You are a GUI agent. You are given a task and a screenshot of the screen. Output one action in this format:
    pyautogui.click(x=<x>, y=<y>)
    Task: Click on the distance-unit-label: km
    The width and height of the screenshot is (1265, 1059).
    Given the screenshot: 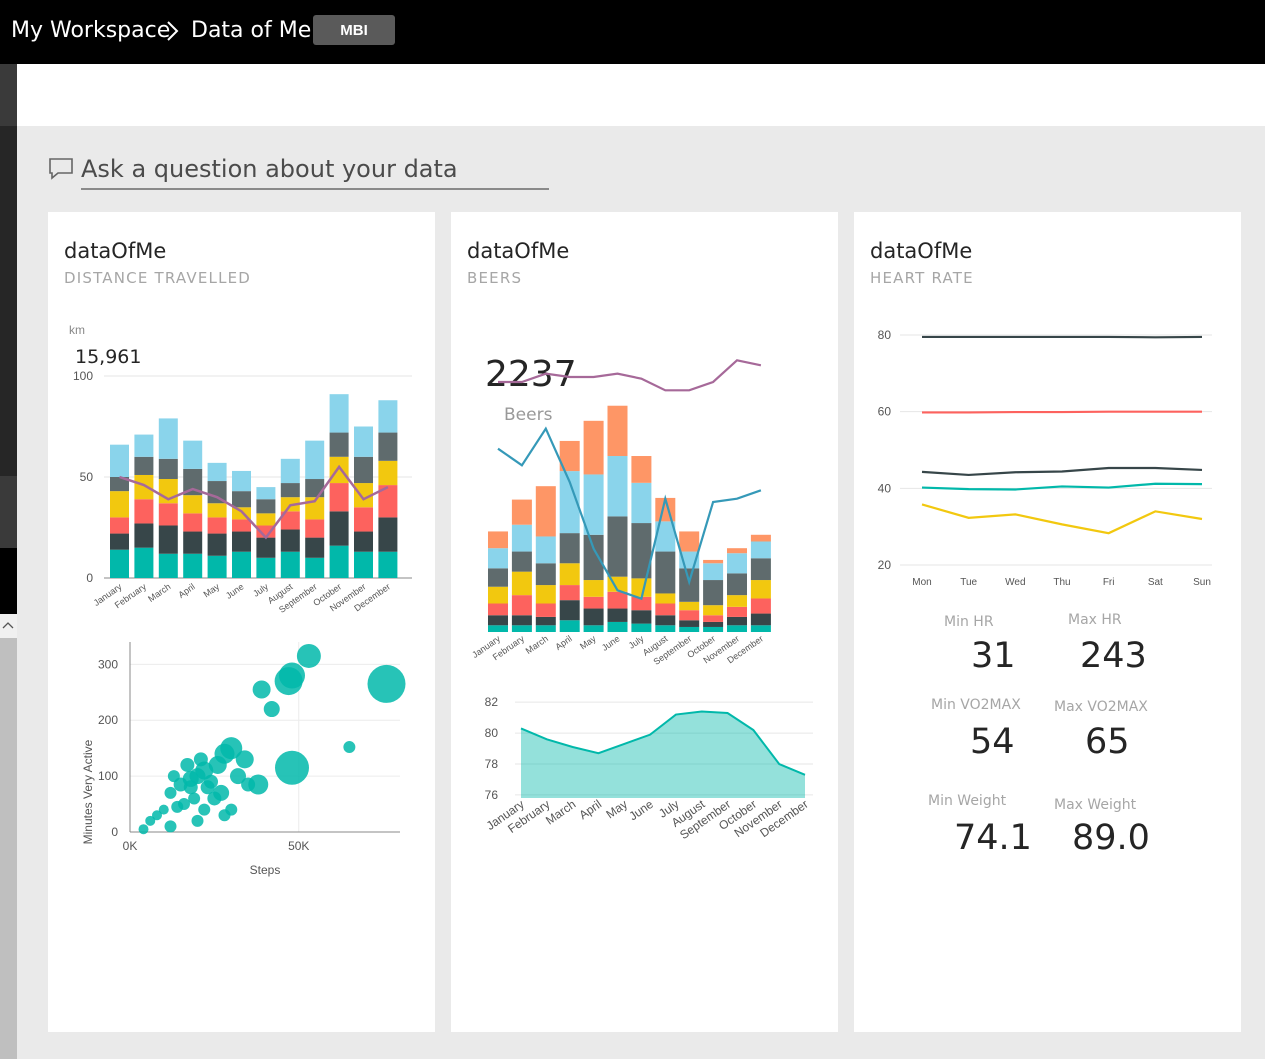 What is the action you would take?
    pyautogui.click(x=77, y=330)
    